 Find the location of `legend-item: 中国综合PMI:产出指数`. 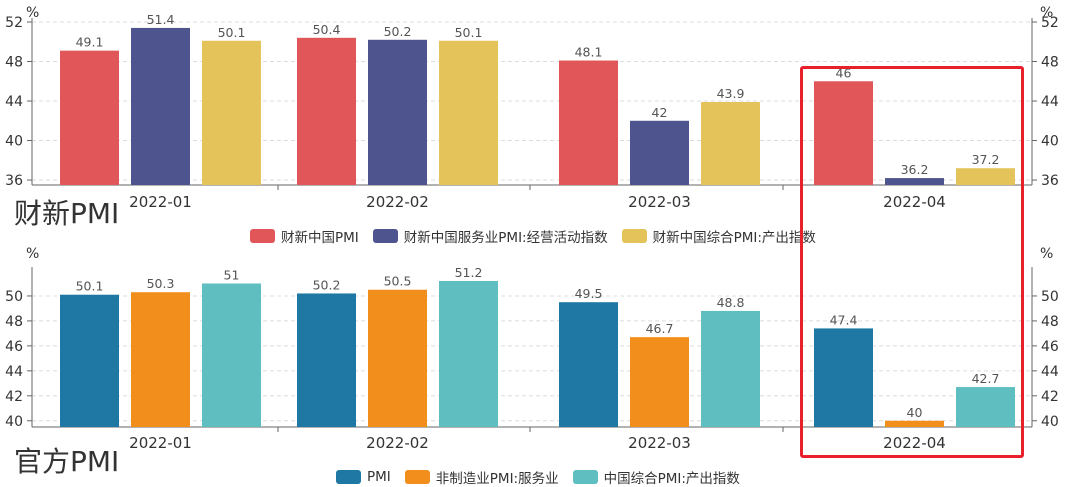

legend-item: 中国综合PMI:产出指数 is located at coordinates (656, 477).